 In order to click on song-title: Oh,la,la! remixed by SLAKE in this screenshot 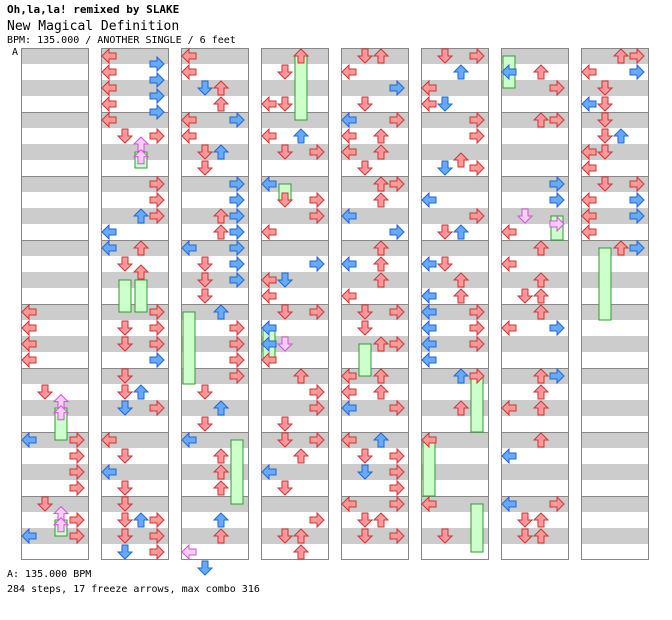, I will do `click(93, 9)`.